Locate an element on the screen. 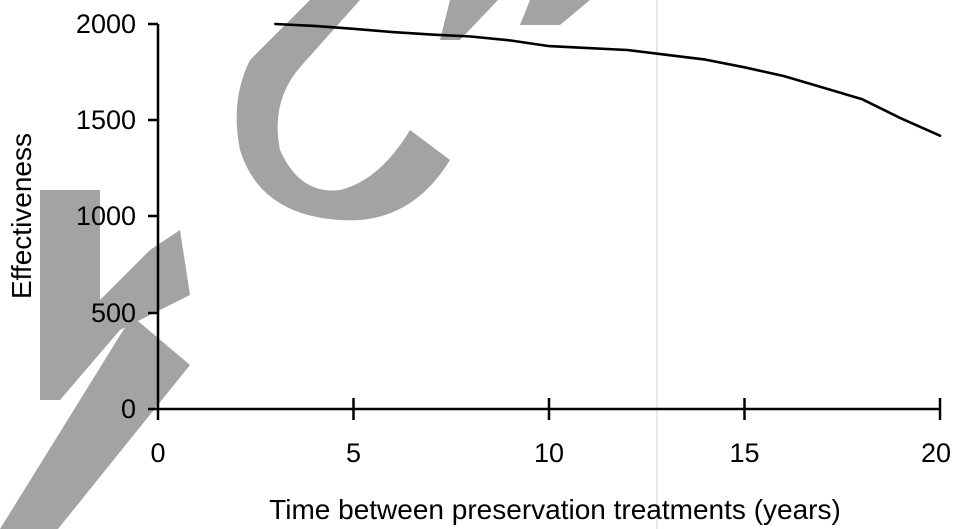  x-ticks is located at coordinates (549, 409).